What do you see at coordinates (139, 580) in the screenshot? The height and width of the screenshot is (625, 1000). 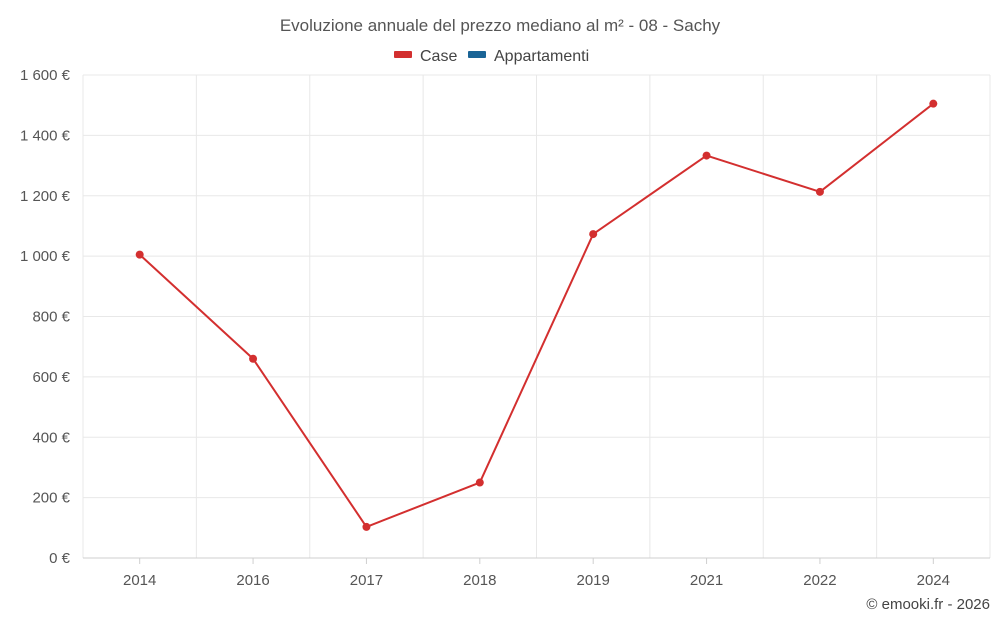 I see `x-tick-label: 2014` at bounding box center [139, 580].